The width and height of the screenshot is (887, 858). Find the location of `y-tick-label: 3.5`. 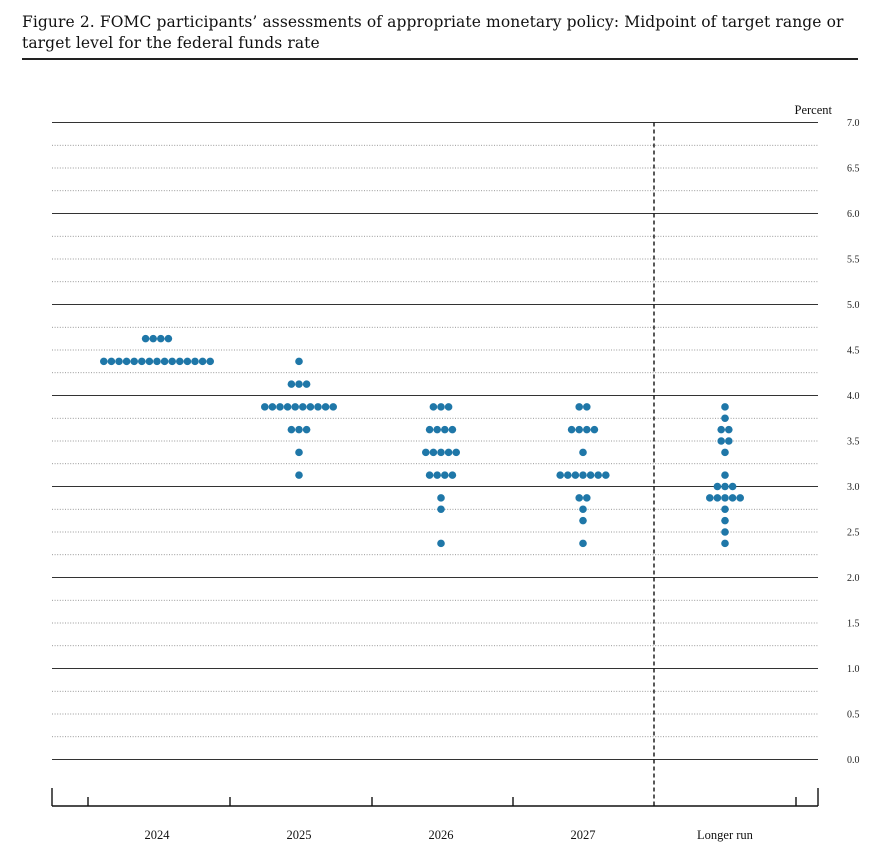

y-tick-label: 3.5 is located at coordinates (853, 442).